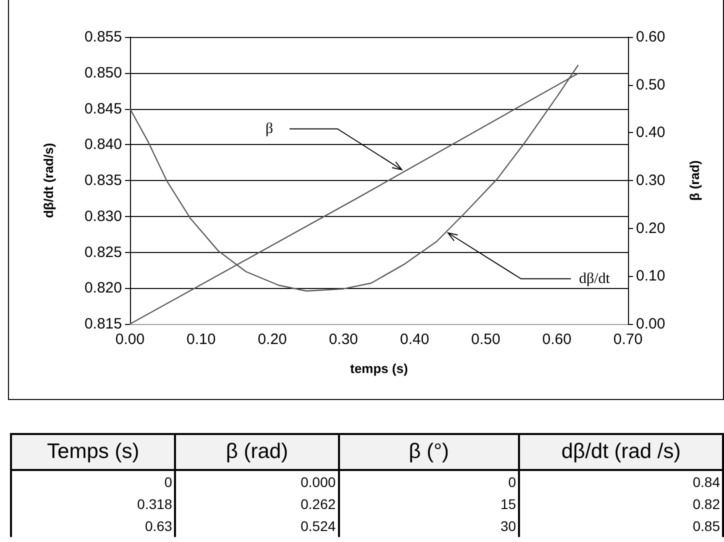 The height and width of the screenshot is (542, 724). What do you see at coordinates (103, 288) in the screenshot?
I see `y-tick-label: 0.820` at bounding box center [103, 288].